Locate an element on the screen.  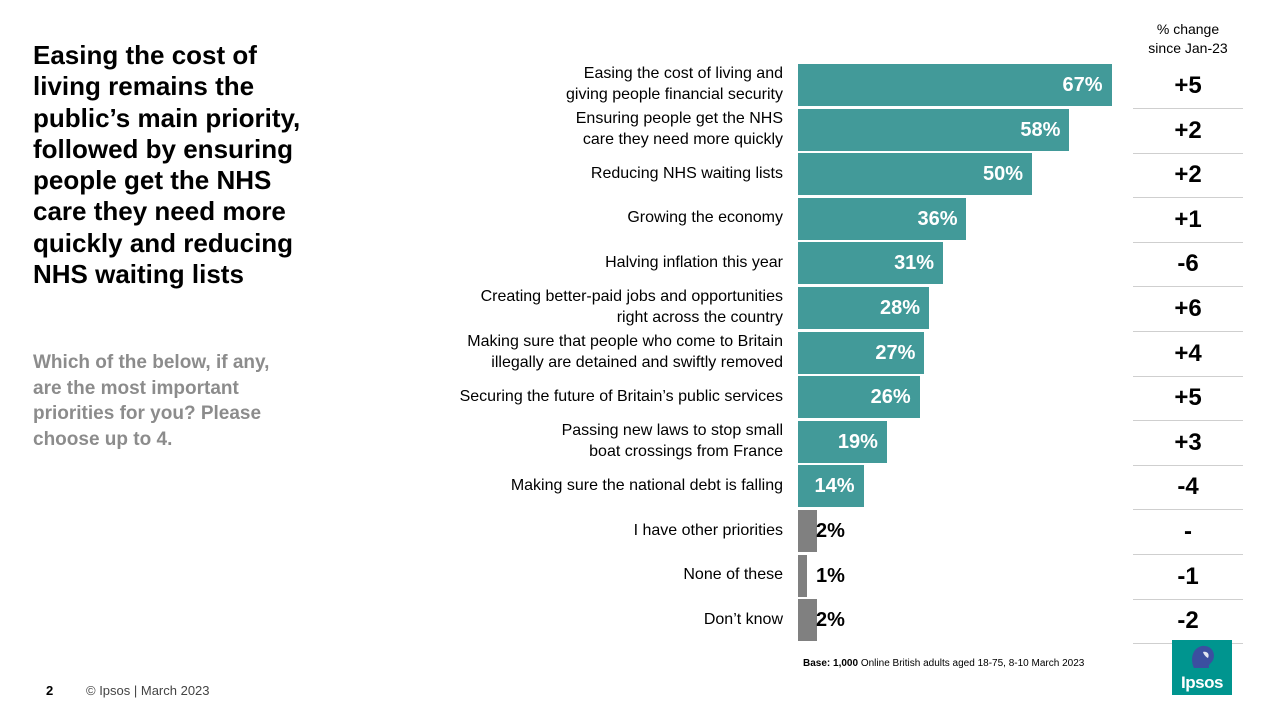
category-label: Halving inflation this year is located at coordinates (583, 262).